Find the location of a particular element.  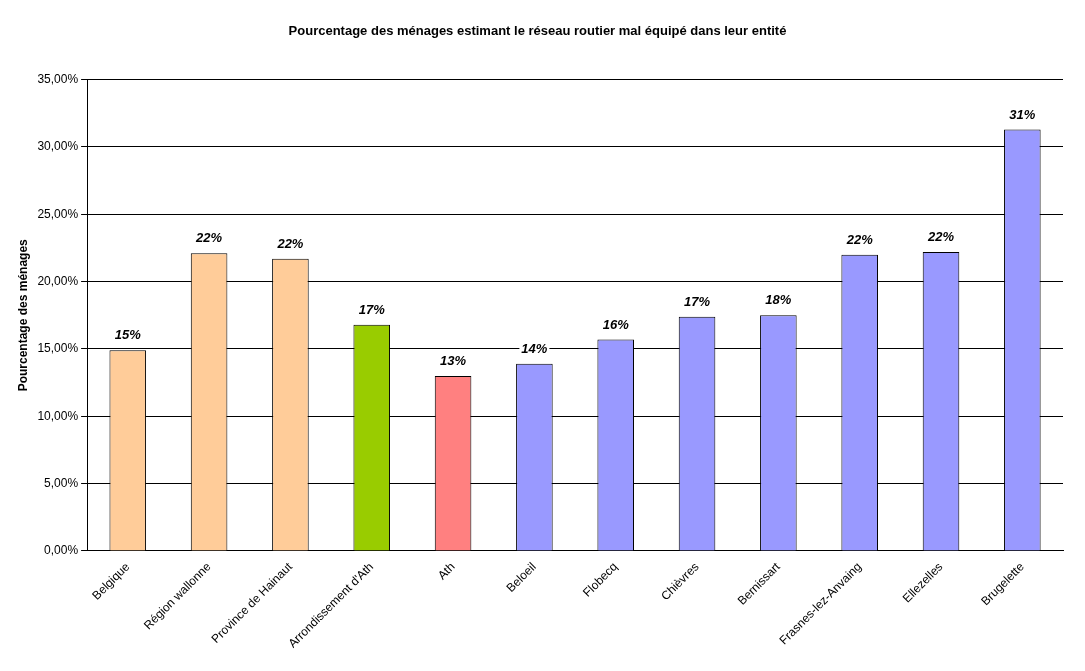

y-tick-label: 35,00% is located at coordinates (58, 78).